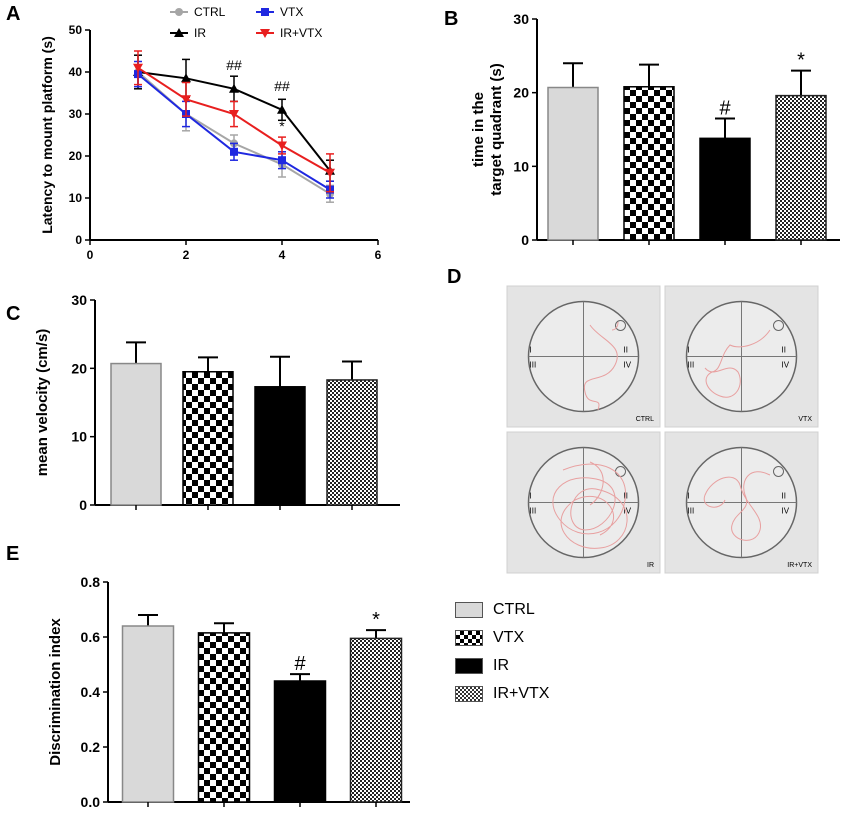 The width and height of the screenshot is (858, 814). I want to click on y-axis-title: Discrimination index, so click(55, 692).